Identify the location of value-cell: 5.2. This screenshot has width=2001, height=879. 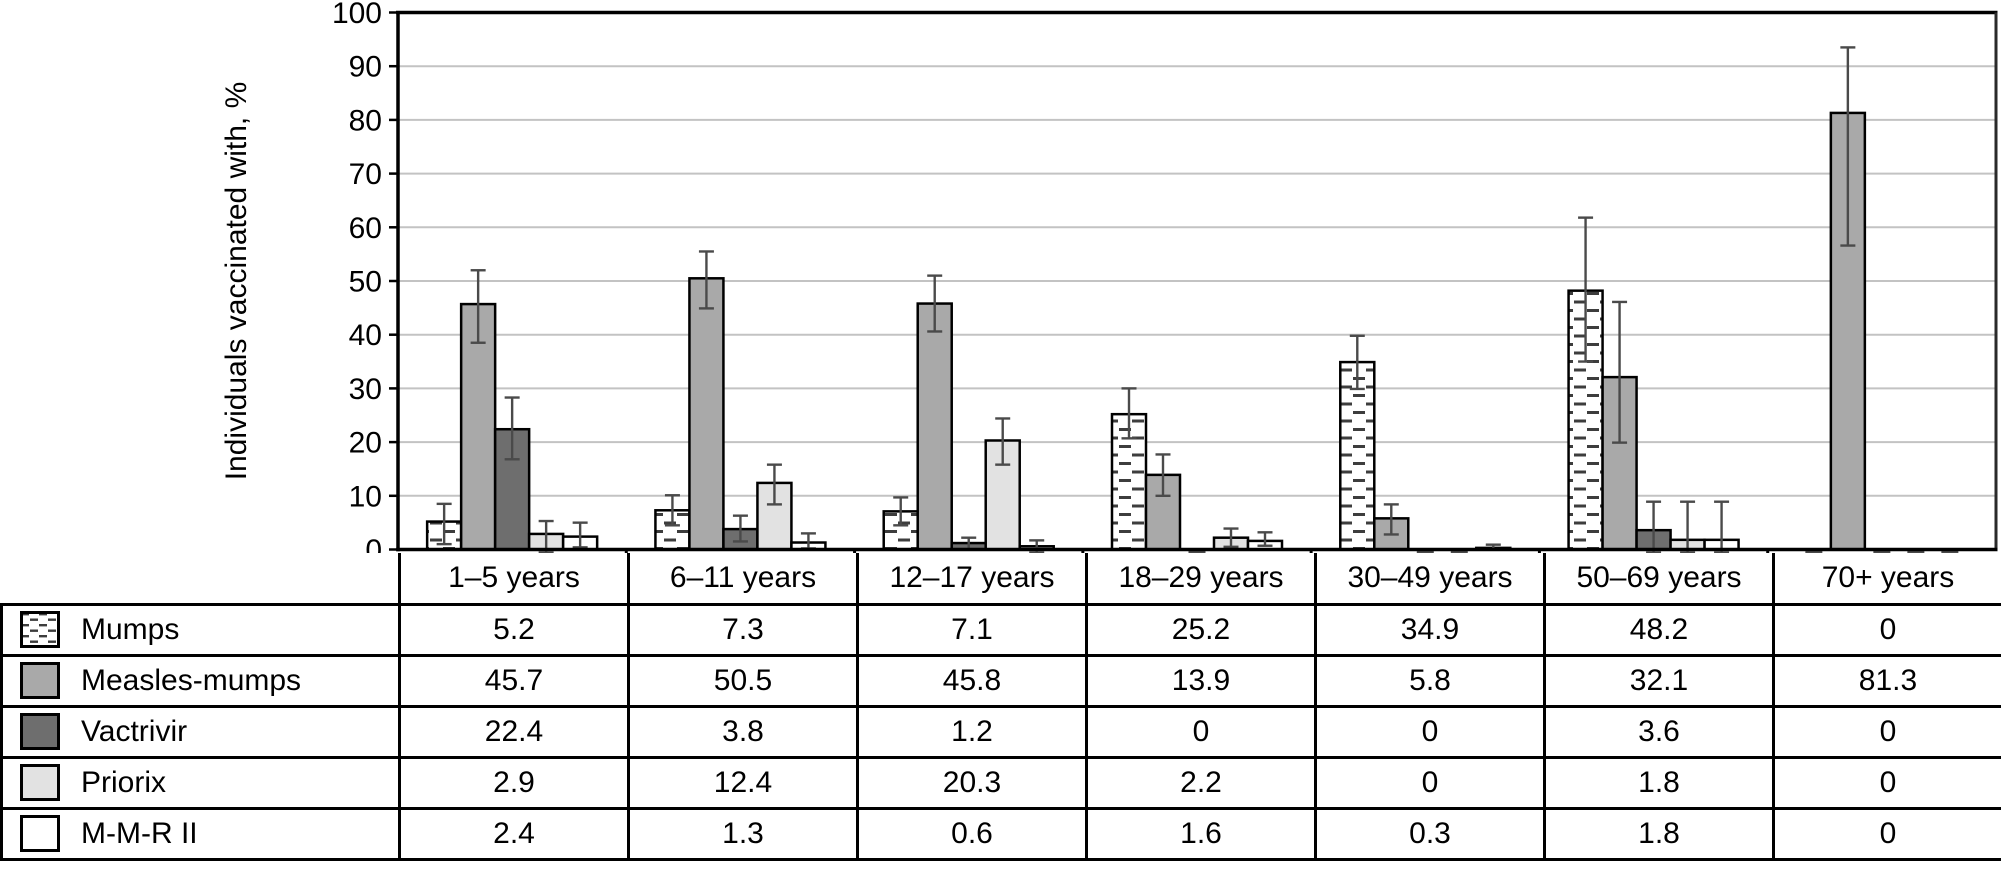
(514, 629).